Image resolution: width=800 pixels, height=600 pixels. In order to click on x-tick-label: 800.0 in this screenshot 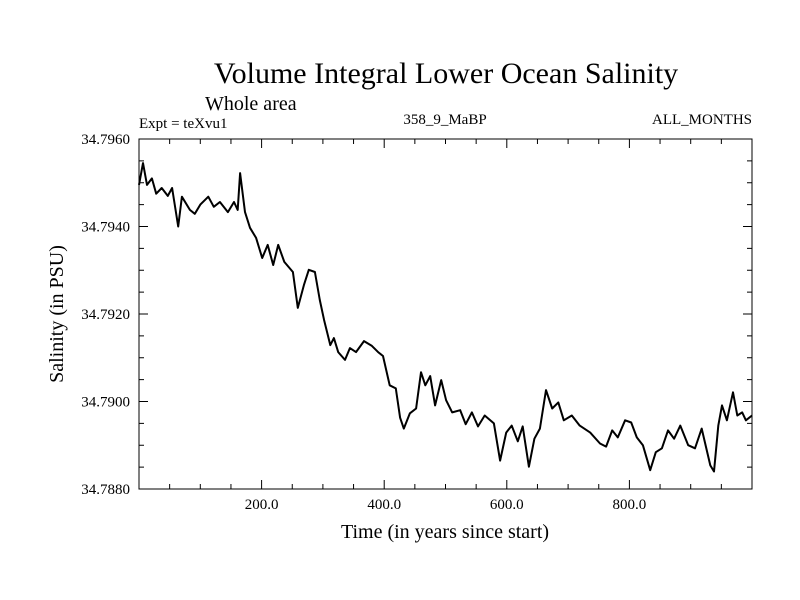, I will do `click(630, 505)`.